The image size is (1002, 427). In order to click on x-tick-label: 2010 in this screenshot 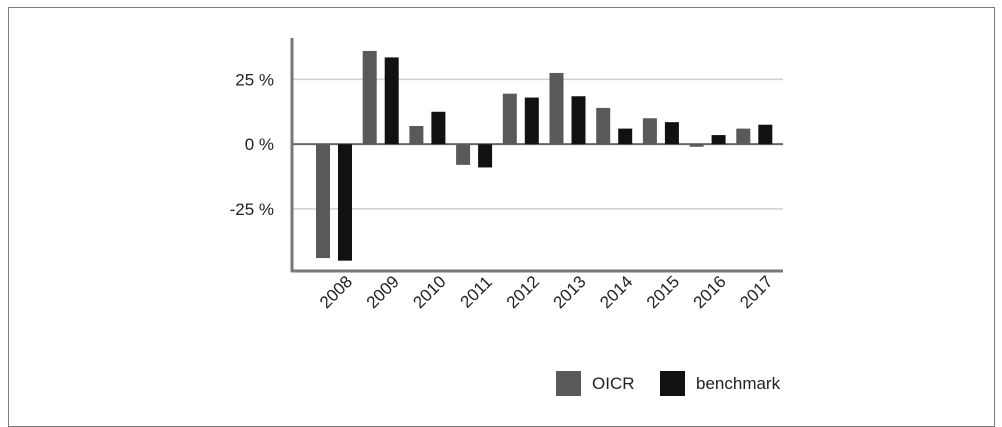, I will do `click(429, 292)`.